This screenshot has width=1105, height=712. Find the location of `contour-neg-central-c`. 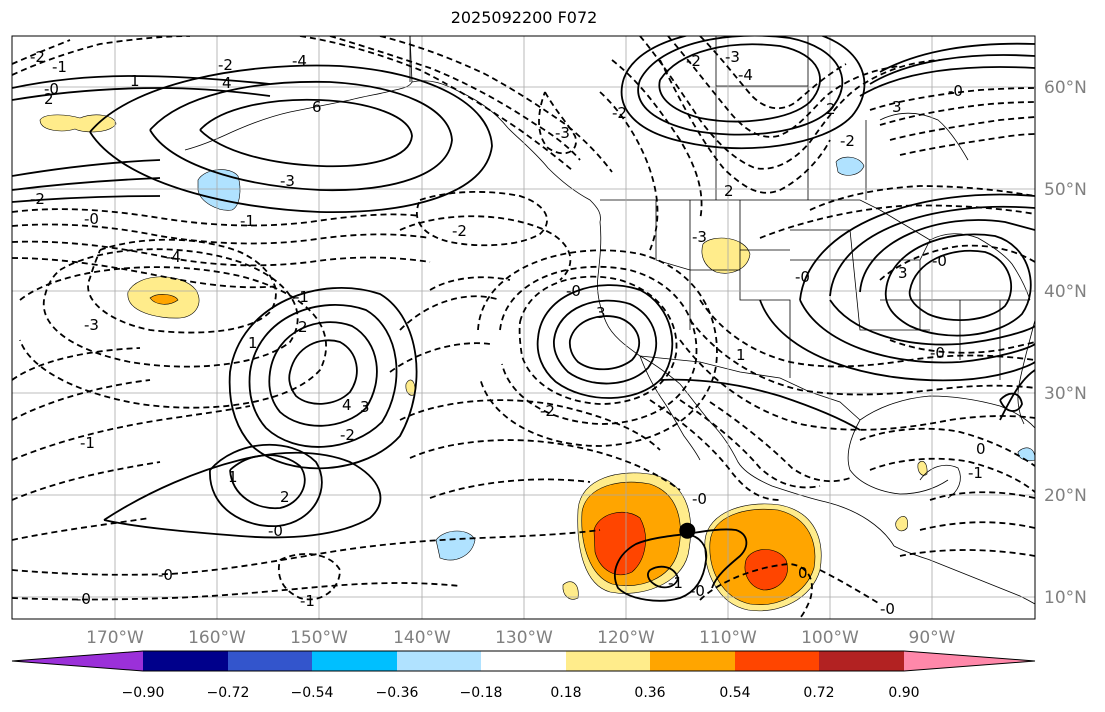

contour-neg-central-c is located at coordinates (470, 283).